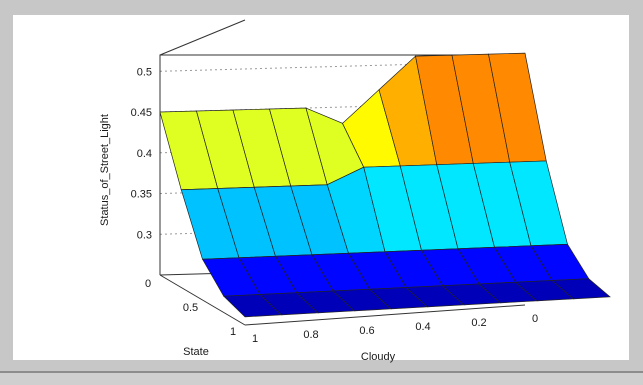  What do you see at coordinates (141, 195) in the screenshot?
I see `z-tick-label: 0.35` at bounding box center [141, 195].